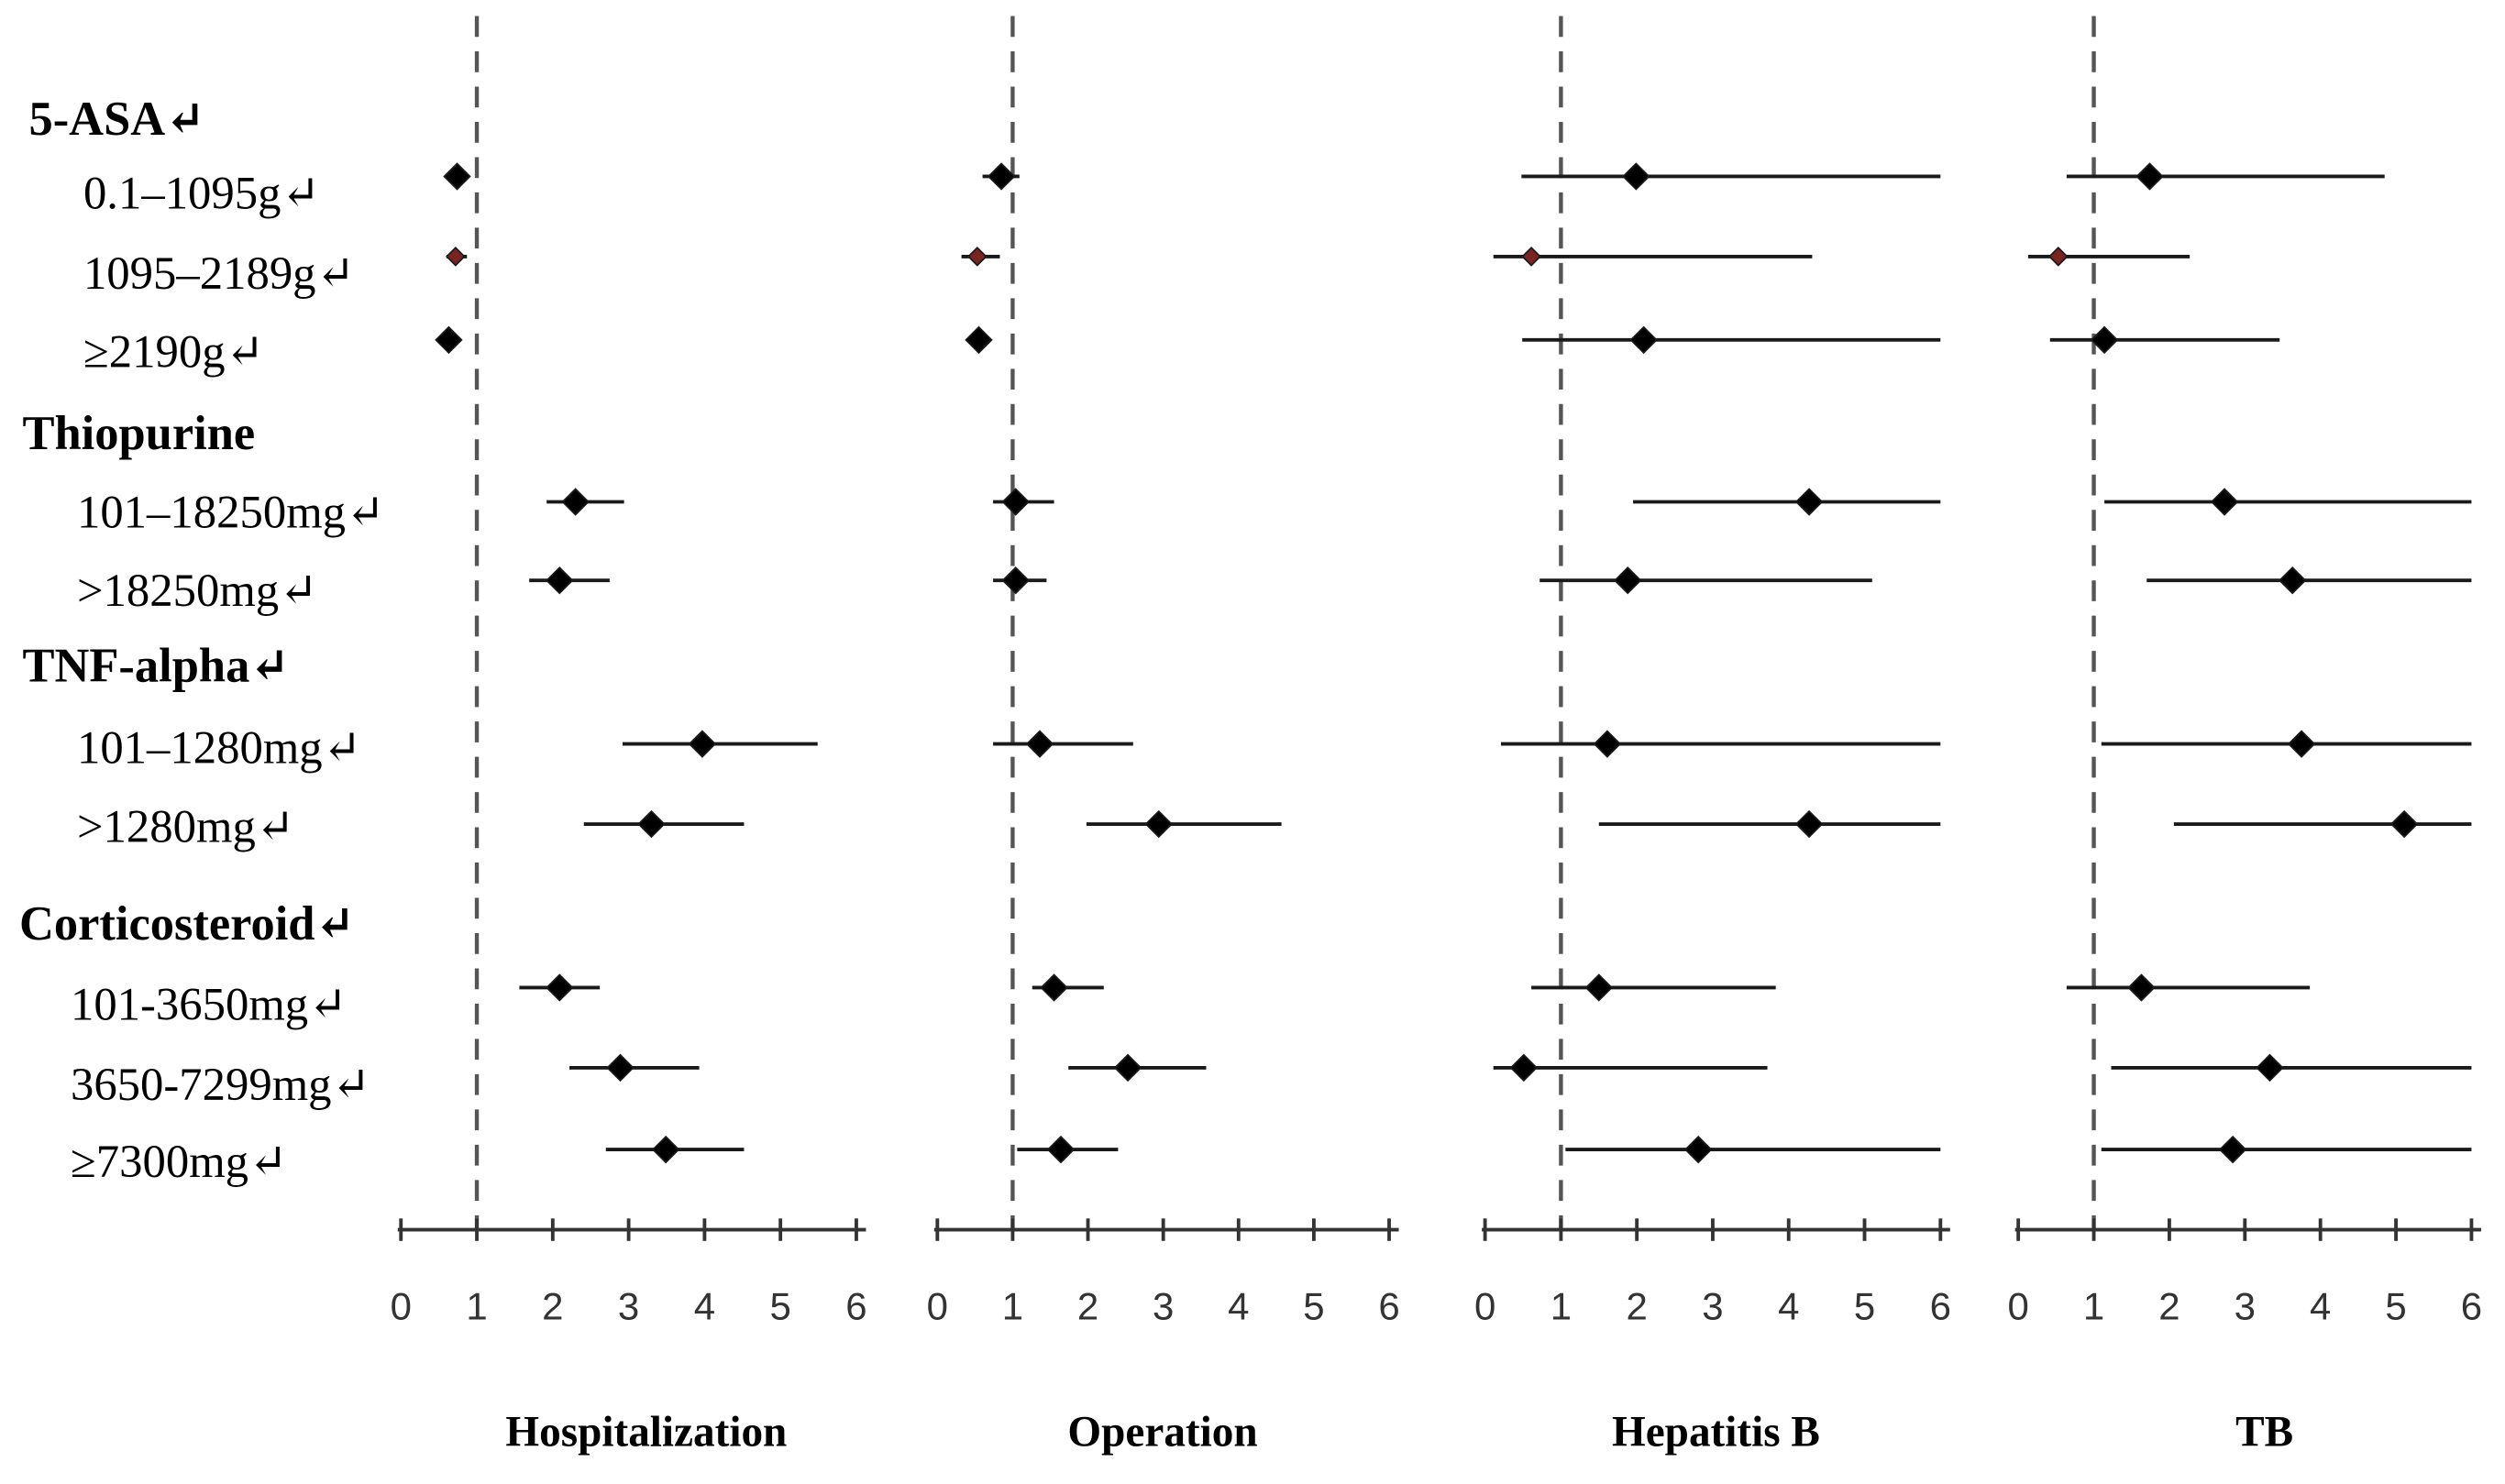 This screenshot has height=1484, width=2505. Describe the element at coordinates (401, 1306) in the screenshot. I see `hospitalization-tick-label-0: 0` at that location.